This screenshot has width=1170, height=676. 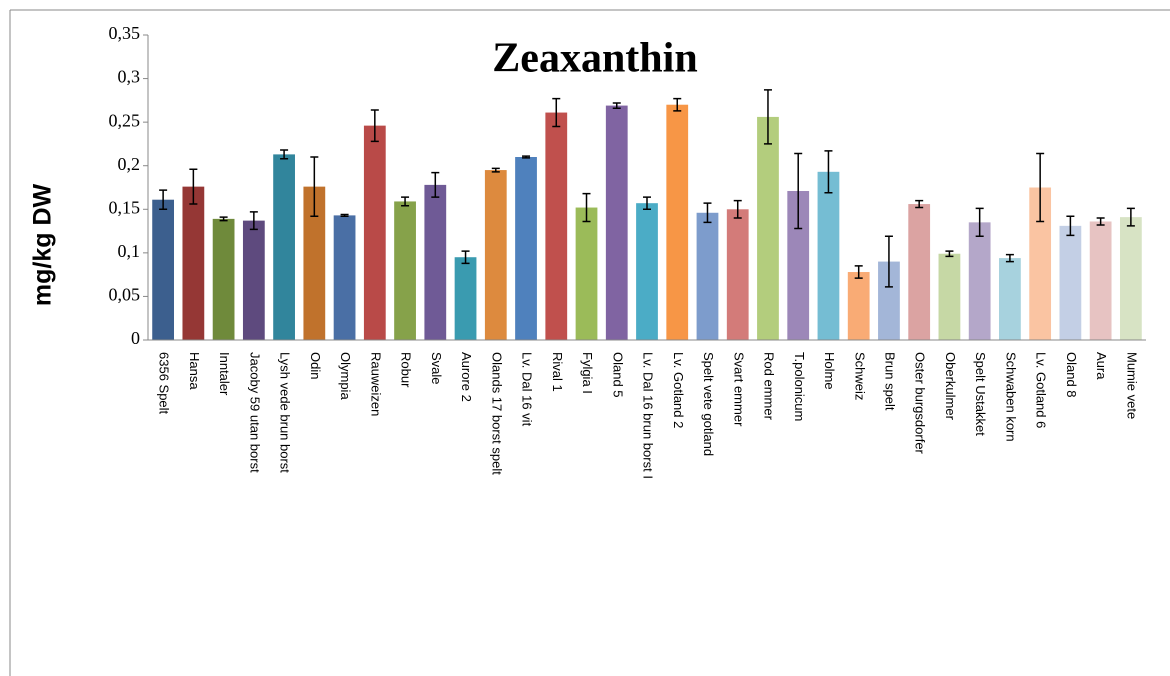 I want to click on x-tick-label: Hansa, so click(x=194, y=371).